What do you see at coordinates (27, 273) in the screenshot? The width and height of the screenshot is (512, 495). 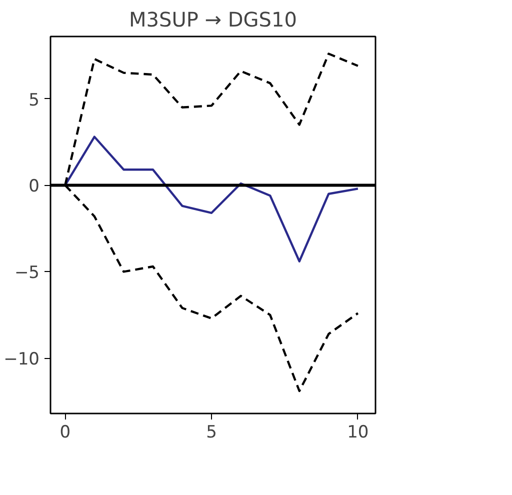 I see `y-tick-label: −5` at bounding box center [27, 273].